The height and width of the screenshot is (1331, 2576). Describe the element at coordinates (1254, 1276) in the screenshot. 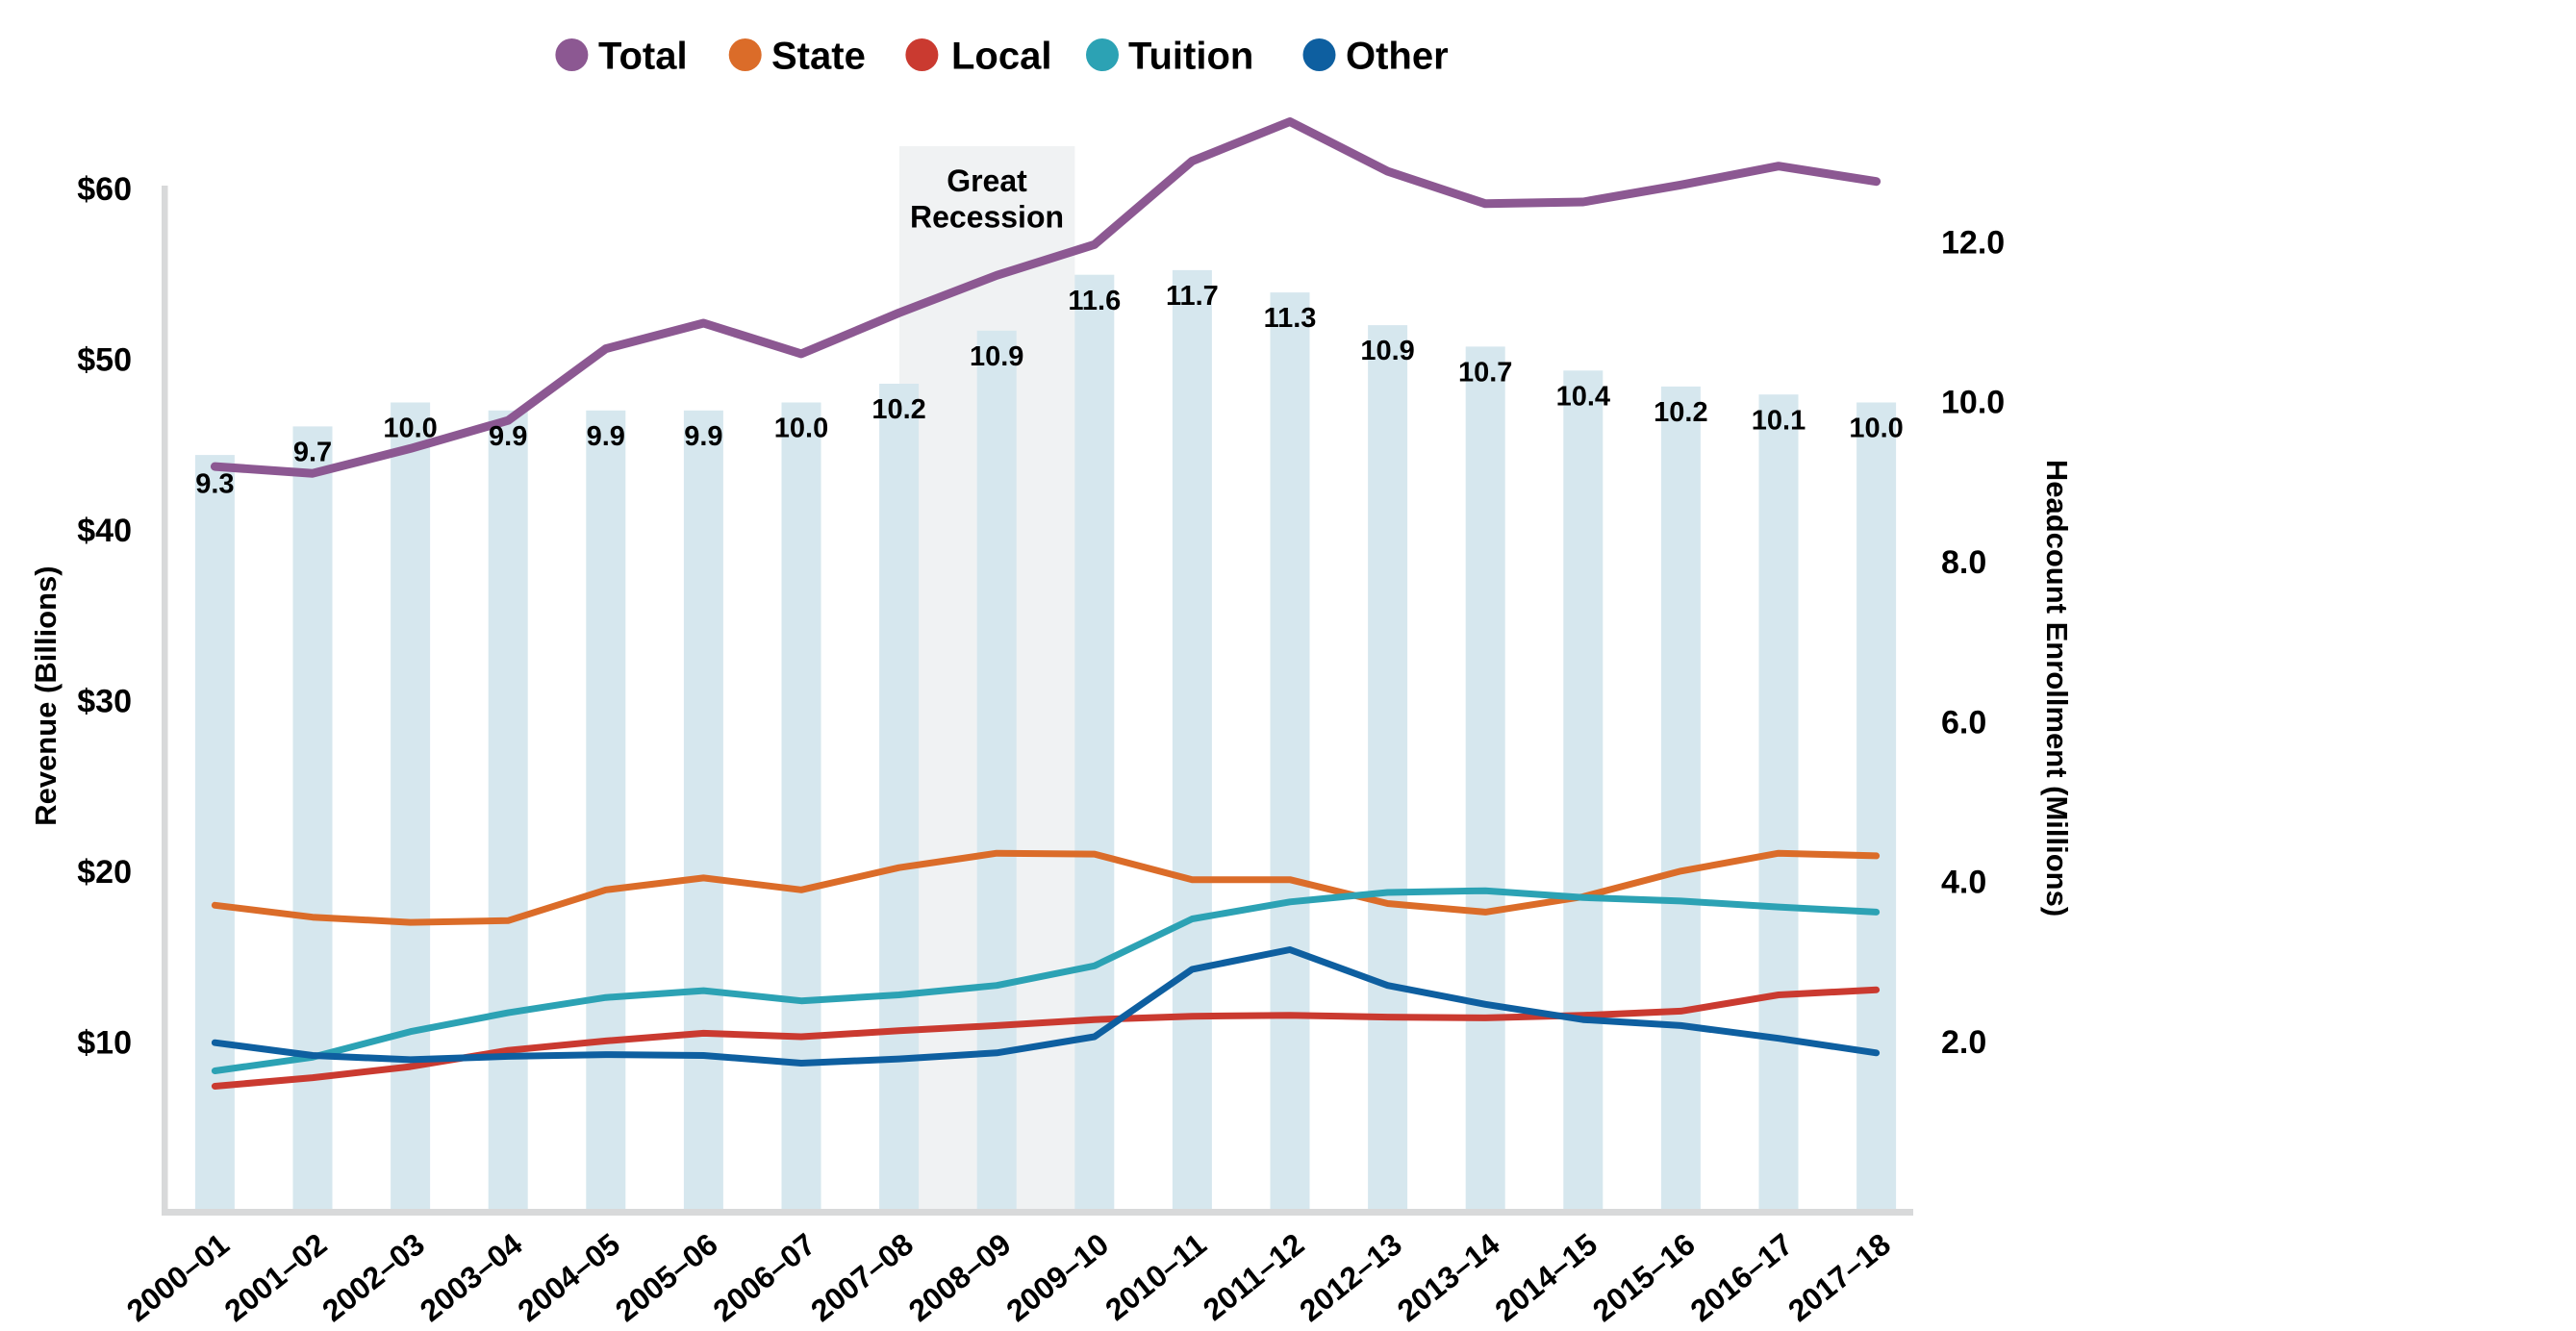

I see `svg-text: 2011–12` at that location.